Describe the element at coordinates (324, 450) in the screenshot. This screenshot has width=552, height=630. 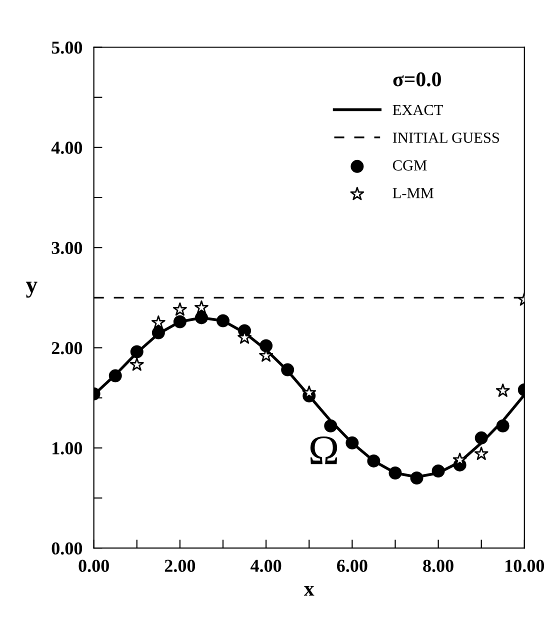
I see `annotation: Ω` at that location.